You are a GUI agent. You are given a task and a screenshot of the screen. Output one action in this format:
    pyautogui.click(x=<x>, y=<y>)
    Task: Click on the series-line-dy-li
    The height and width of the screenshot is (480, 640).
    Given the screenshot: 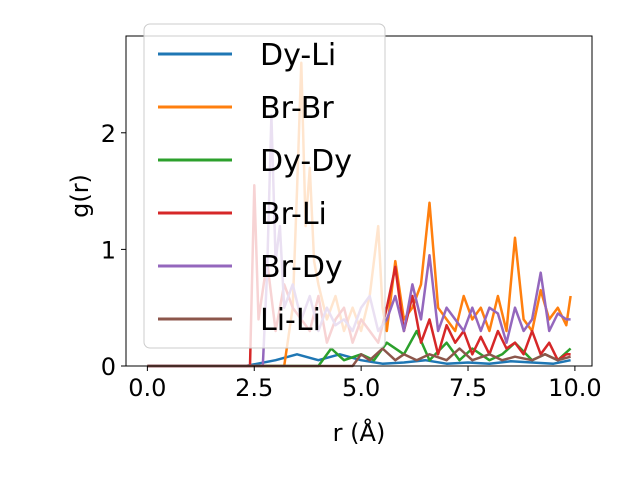 What is the action you would take?
    pyautogui.click(x=359, y=360)
    